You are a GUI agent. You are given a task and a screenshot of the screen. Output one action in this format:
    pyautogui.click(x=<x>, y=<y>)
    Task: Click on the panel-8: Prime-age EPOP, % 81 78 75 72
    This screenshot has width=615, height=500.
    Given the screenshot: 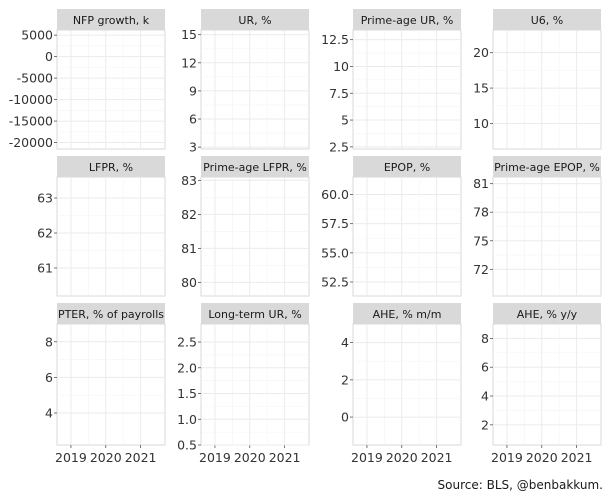 What is the action you would take?
    pyautogui.click(x=537, y=226)
    